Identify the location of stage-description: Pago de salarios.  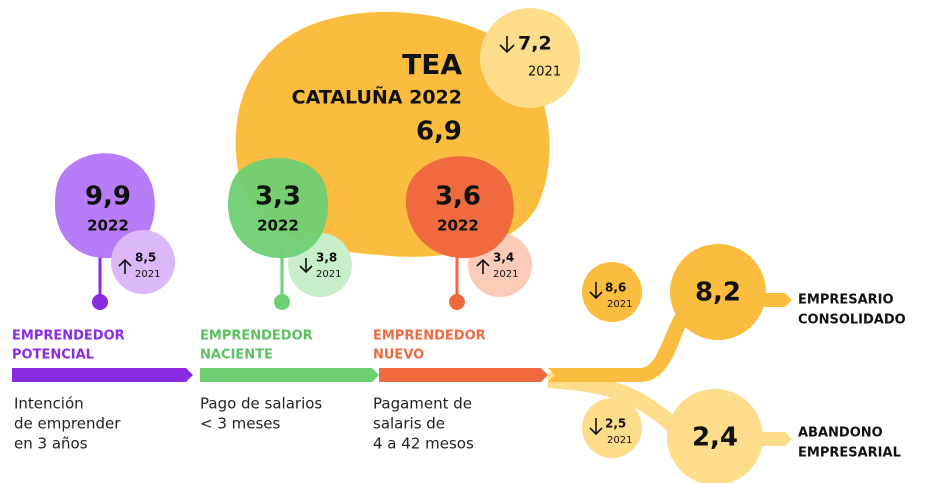
(261, 404).